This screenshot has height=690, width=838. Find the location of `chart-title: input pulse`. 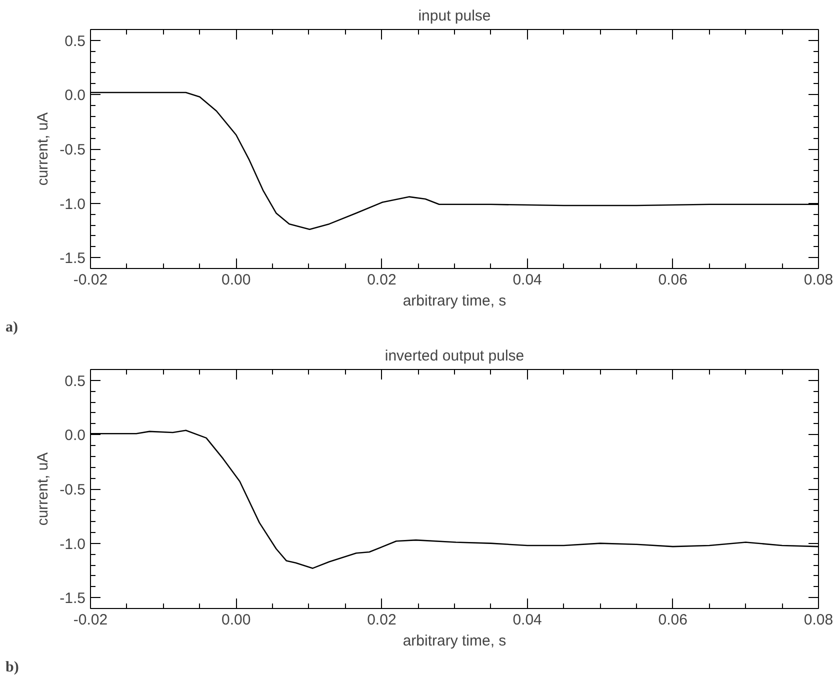

chart-title: input pulse is located at coordinates (454, 16).